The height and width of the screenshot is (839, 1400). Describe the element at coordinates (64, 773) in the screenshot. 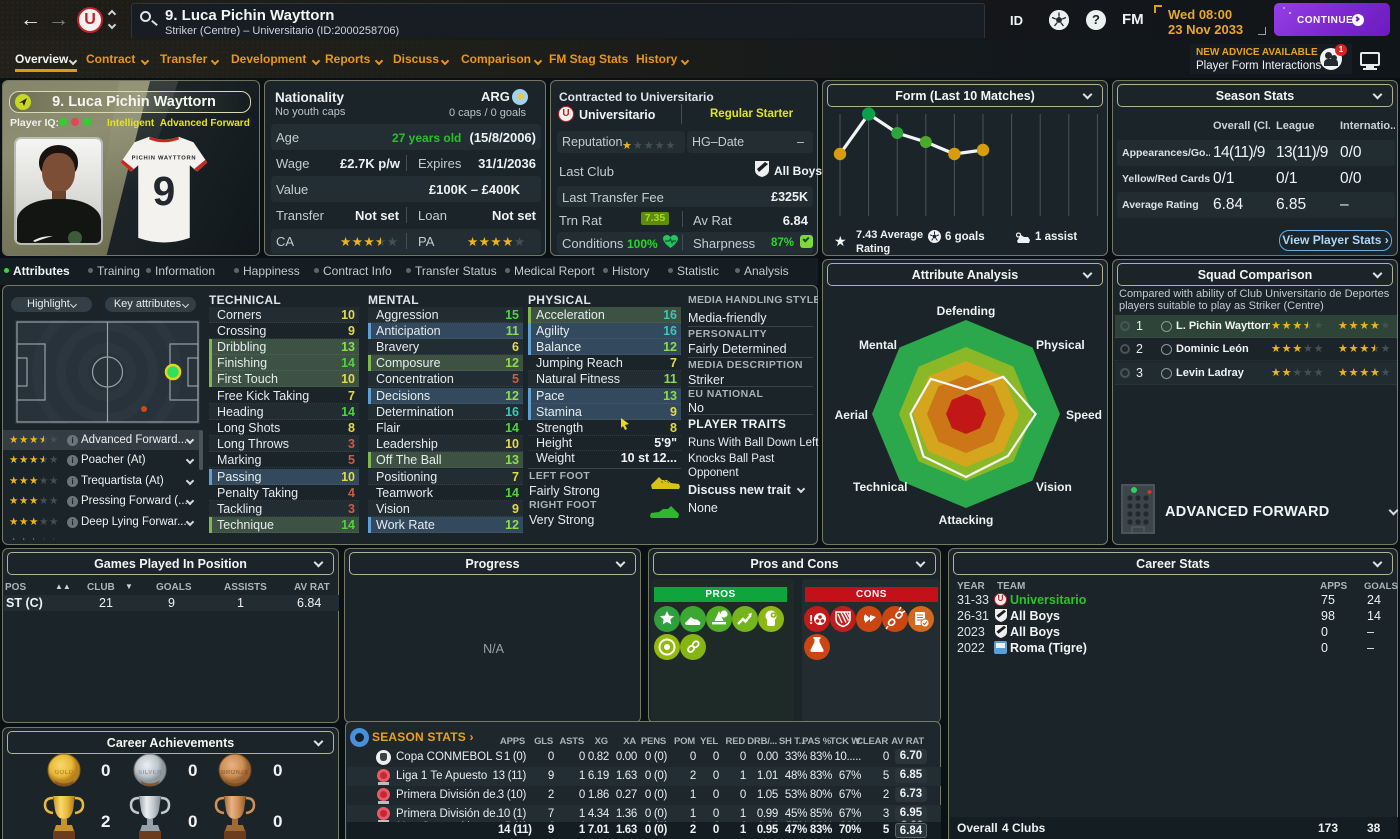

I see `svg-text: GOLD` at that location.